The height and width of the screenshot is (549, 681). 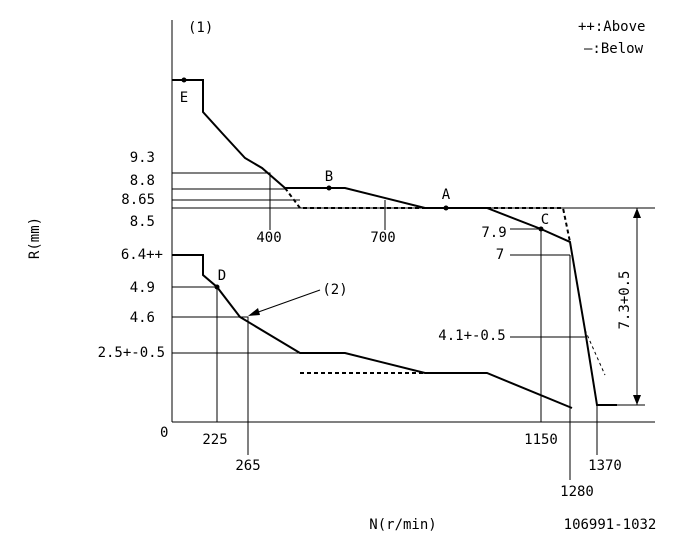 I want to click on right-label: 7.9, so click(x=493, y=233).